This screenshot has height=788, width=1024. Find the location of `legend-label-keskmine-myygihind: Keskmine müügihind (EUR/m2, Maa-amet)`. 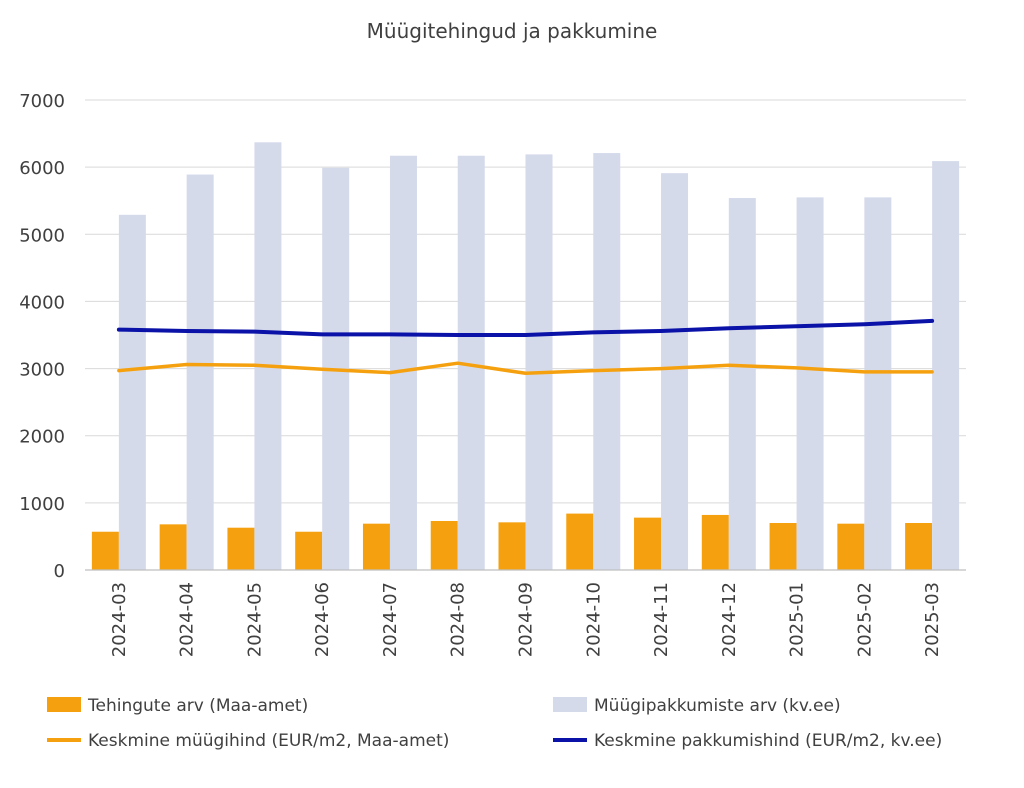

legend-label-keskmine-myygihind: Keskmine müügihind (EUR/m2, Maa-amet) is located at coordinates (268, 741).